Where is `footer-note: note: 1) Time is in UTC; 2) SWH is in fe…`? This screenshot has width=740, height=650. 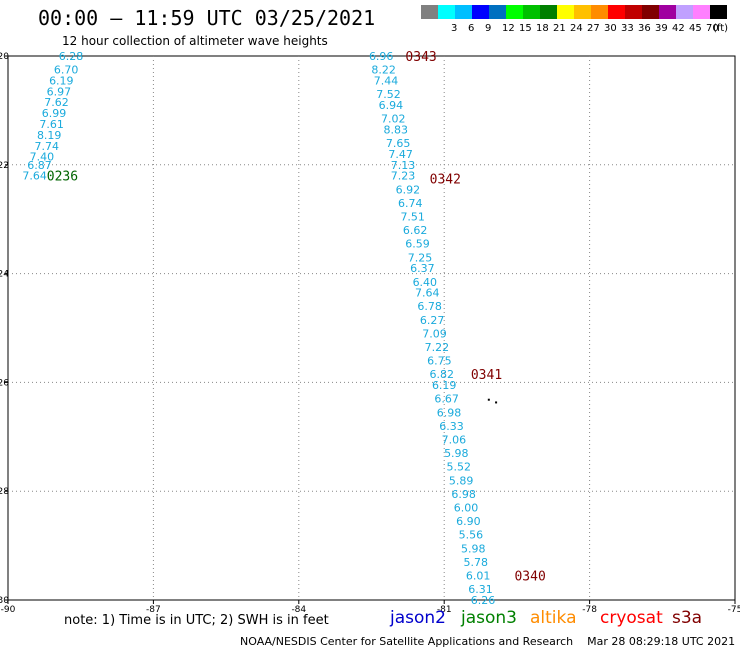
footer-note: note: 1) Time is in UTC; 2) SWH is in fe… is located at coordinates (196, 620).